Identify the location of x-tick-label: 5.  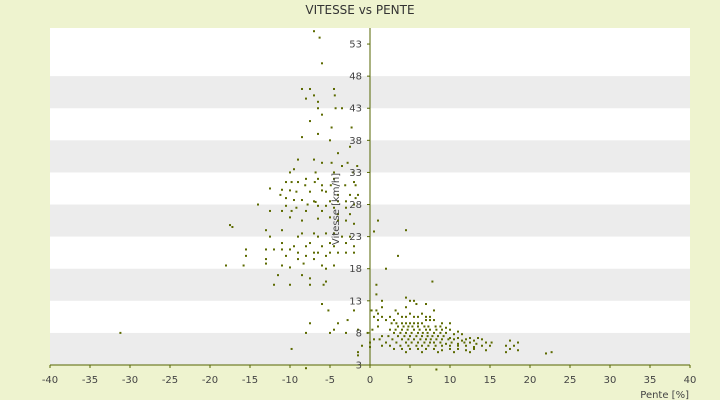
(410, 380).